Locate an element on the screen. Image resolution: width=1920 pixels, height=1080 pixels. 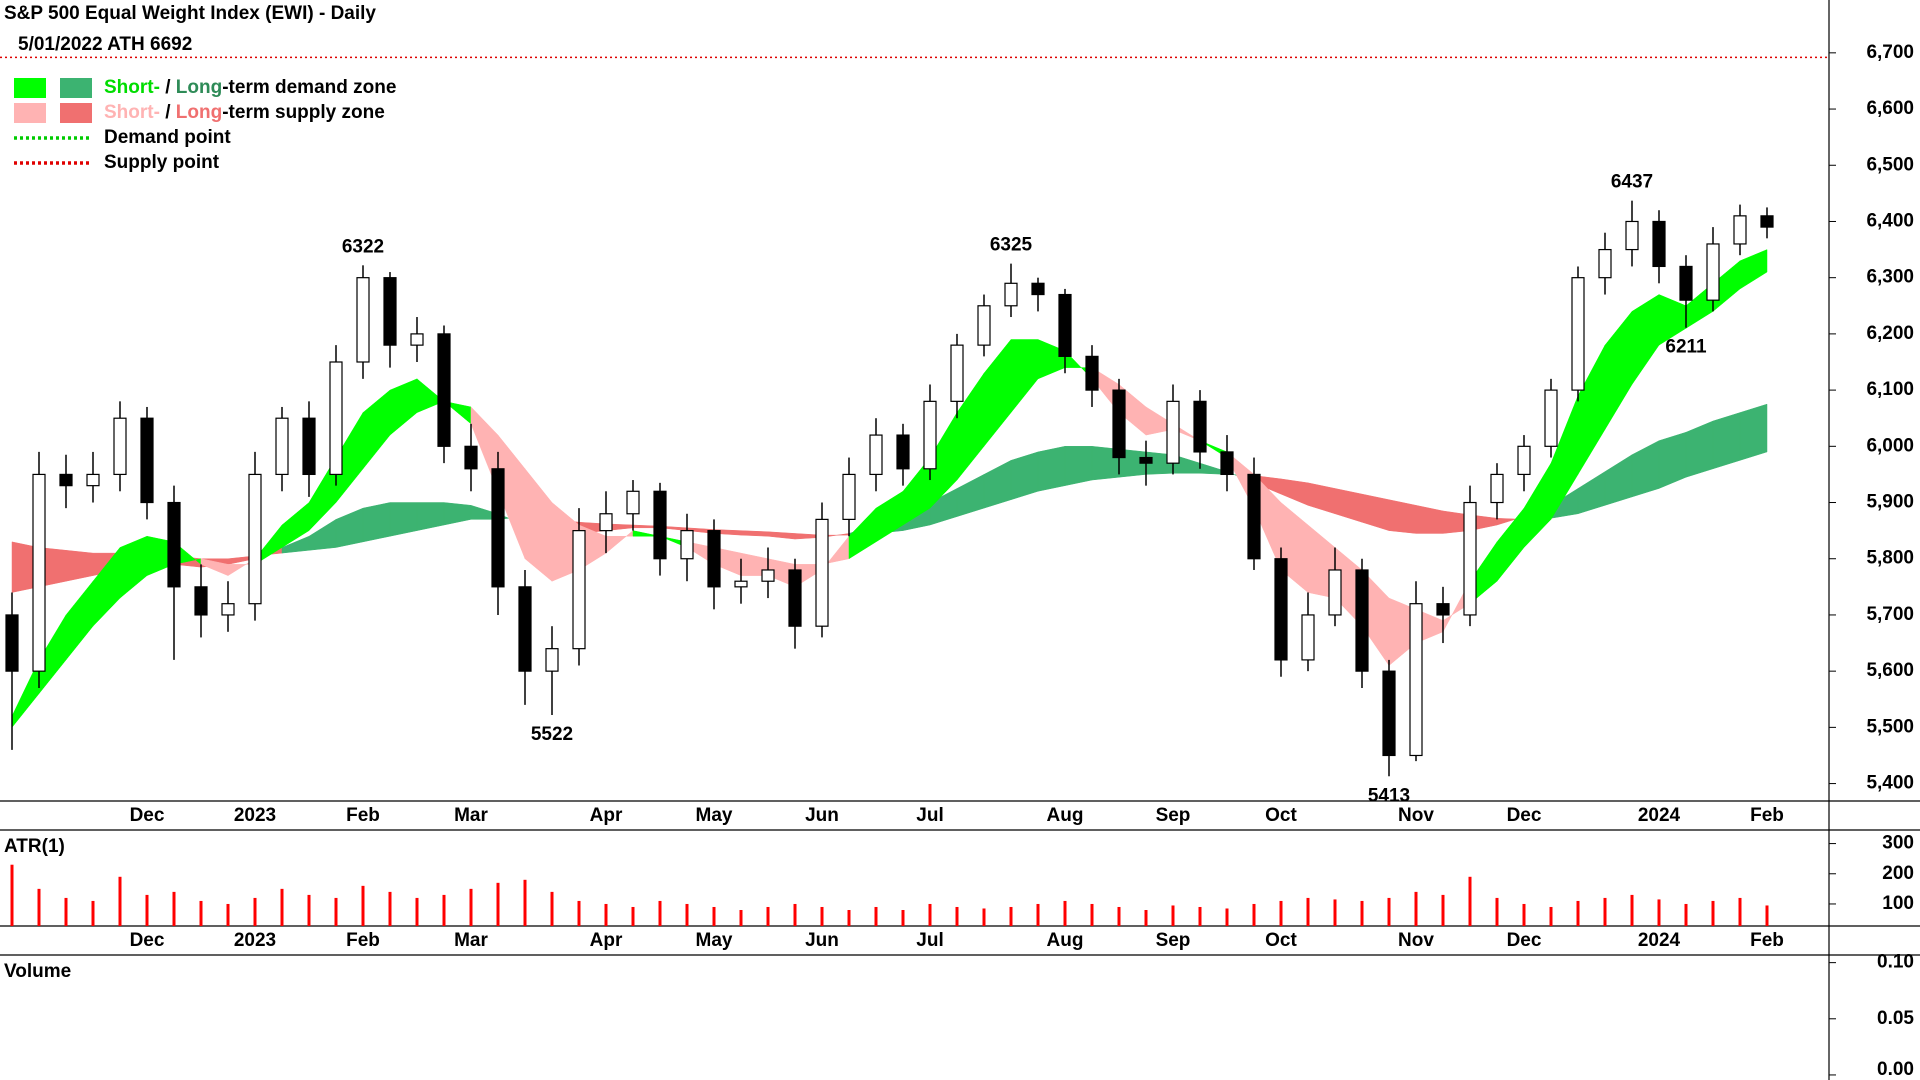
x-tick-label: Mar is located at coordinates (471, 940).